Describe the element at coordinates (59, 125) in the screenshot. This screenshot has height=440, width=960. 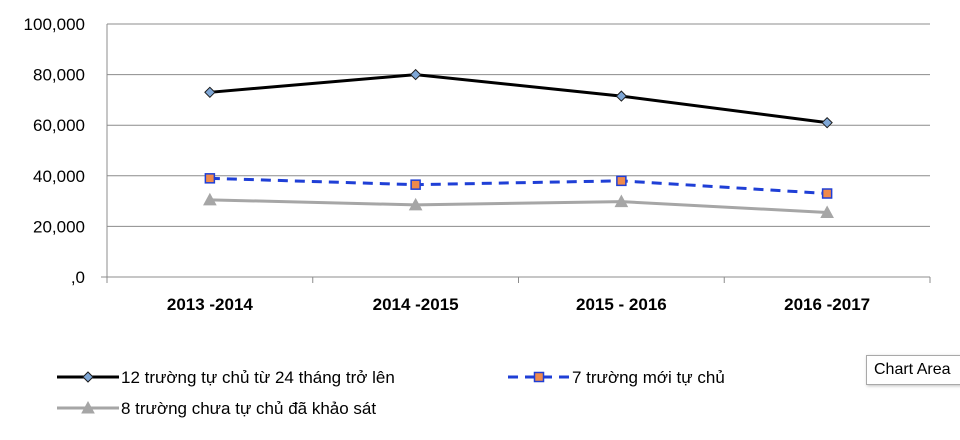
I see `y-tick-label: 60,000` at that location.